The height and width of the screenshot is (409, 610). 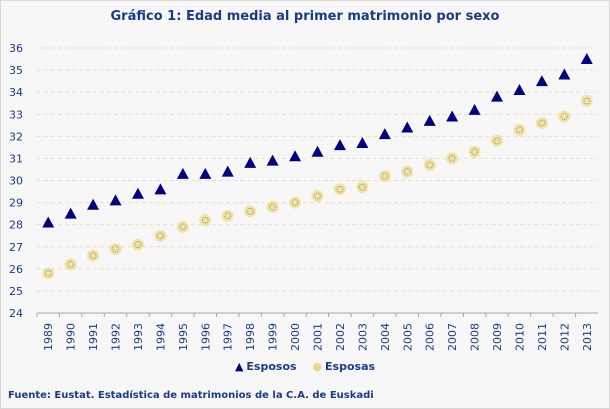 I want to click on legend: ▲ Esposos ● Esposas, so click(x=305, y=366).